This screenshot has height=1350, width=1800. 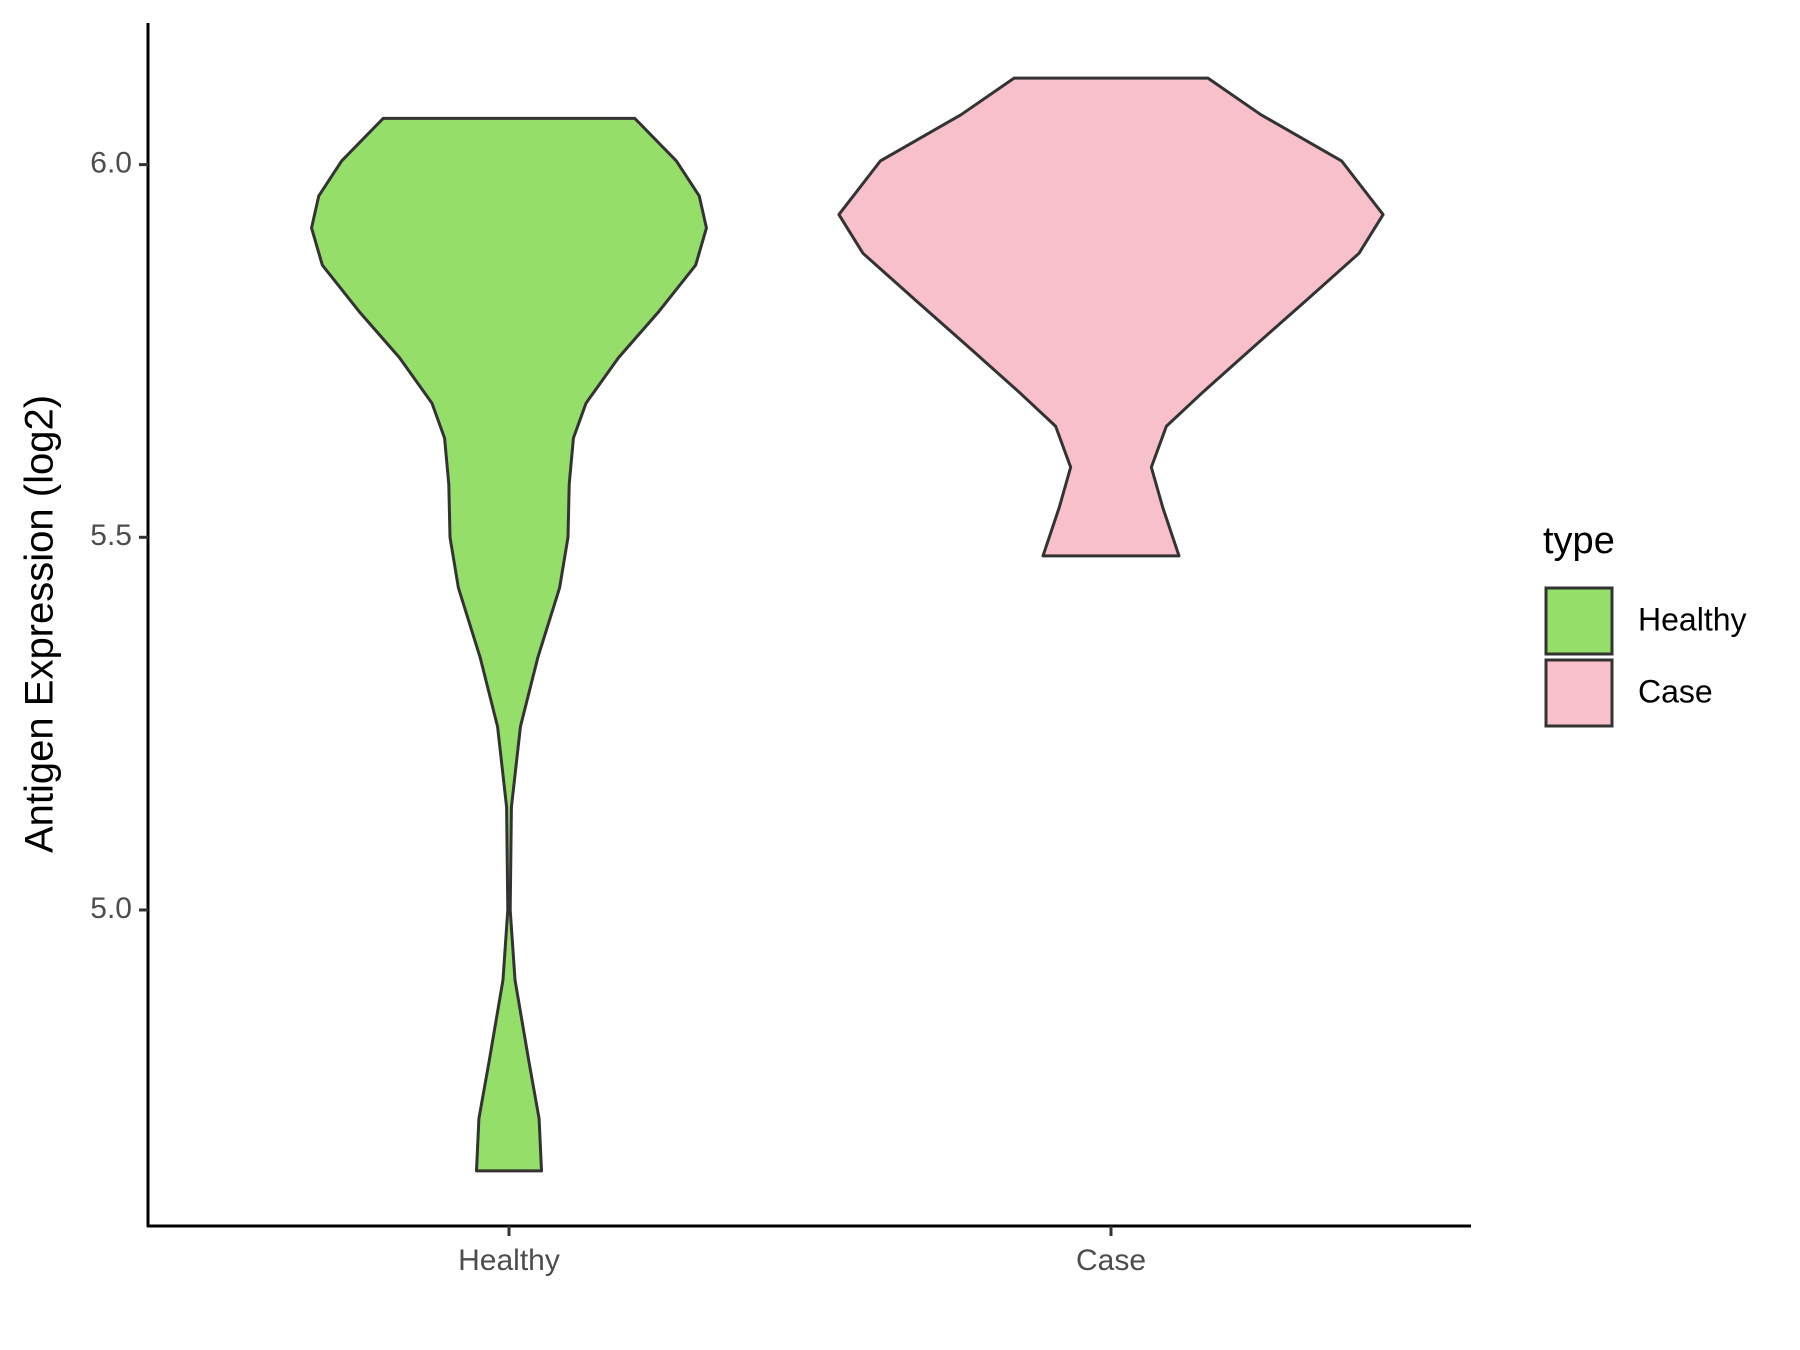 What do you see at coordinates (111, 535) in the screenshot?
I see `y-tick-label: 5.5` at bounding box center [111, 535].